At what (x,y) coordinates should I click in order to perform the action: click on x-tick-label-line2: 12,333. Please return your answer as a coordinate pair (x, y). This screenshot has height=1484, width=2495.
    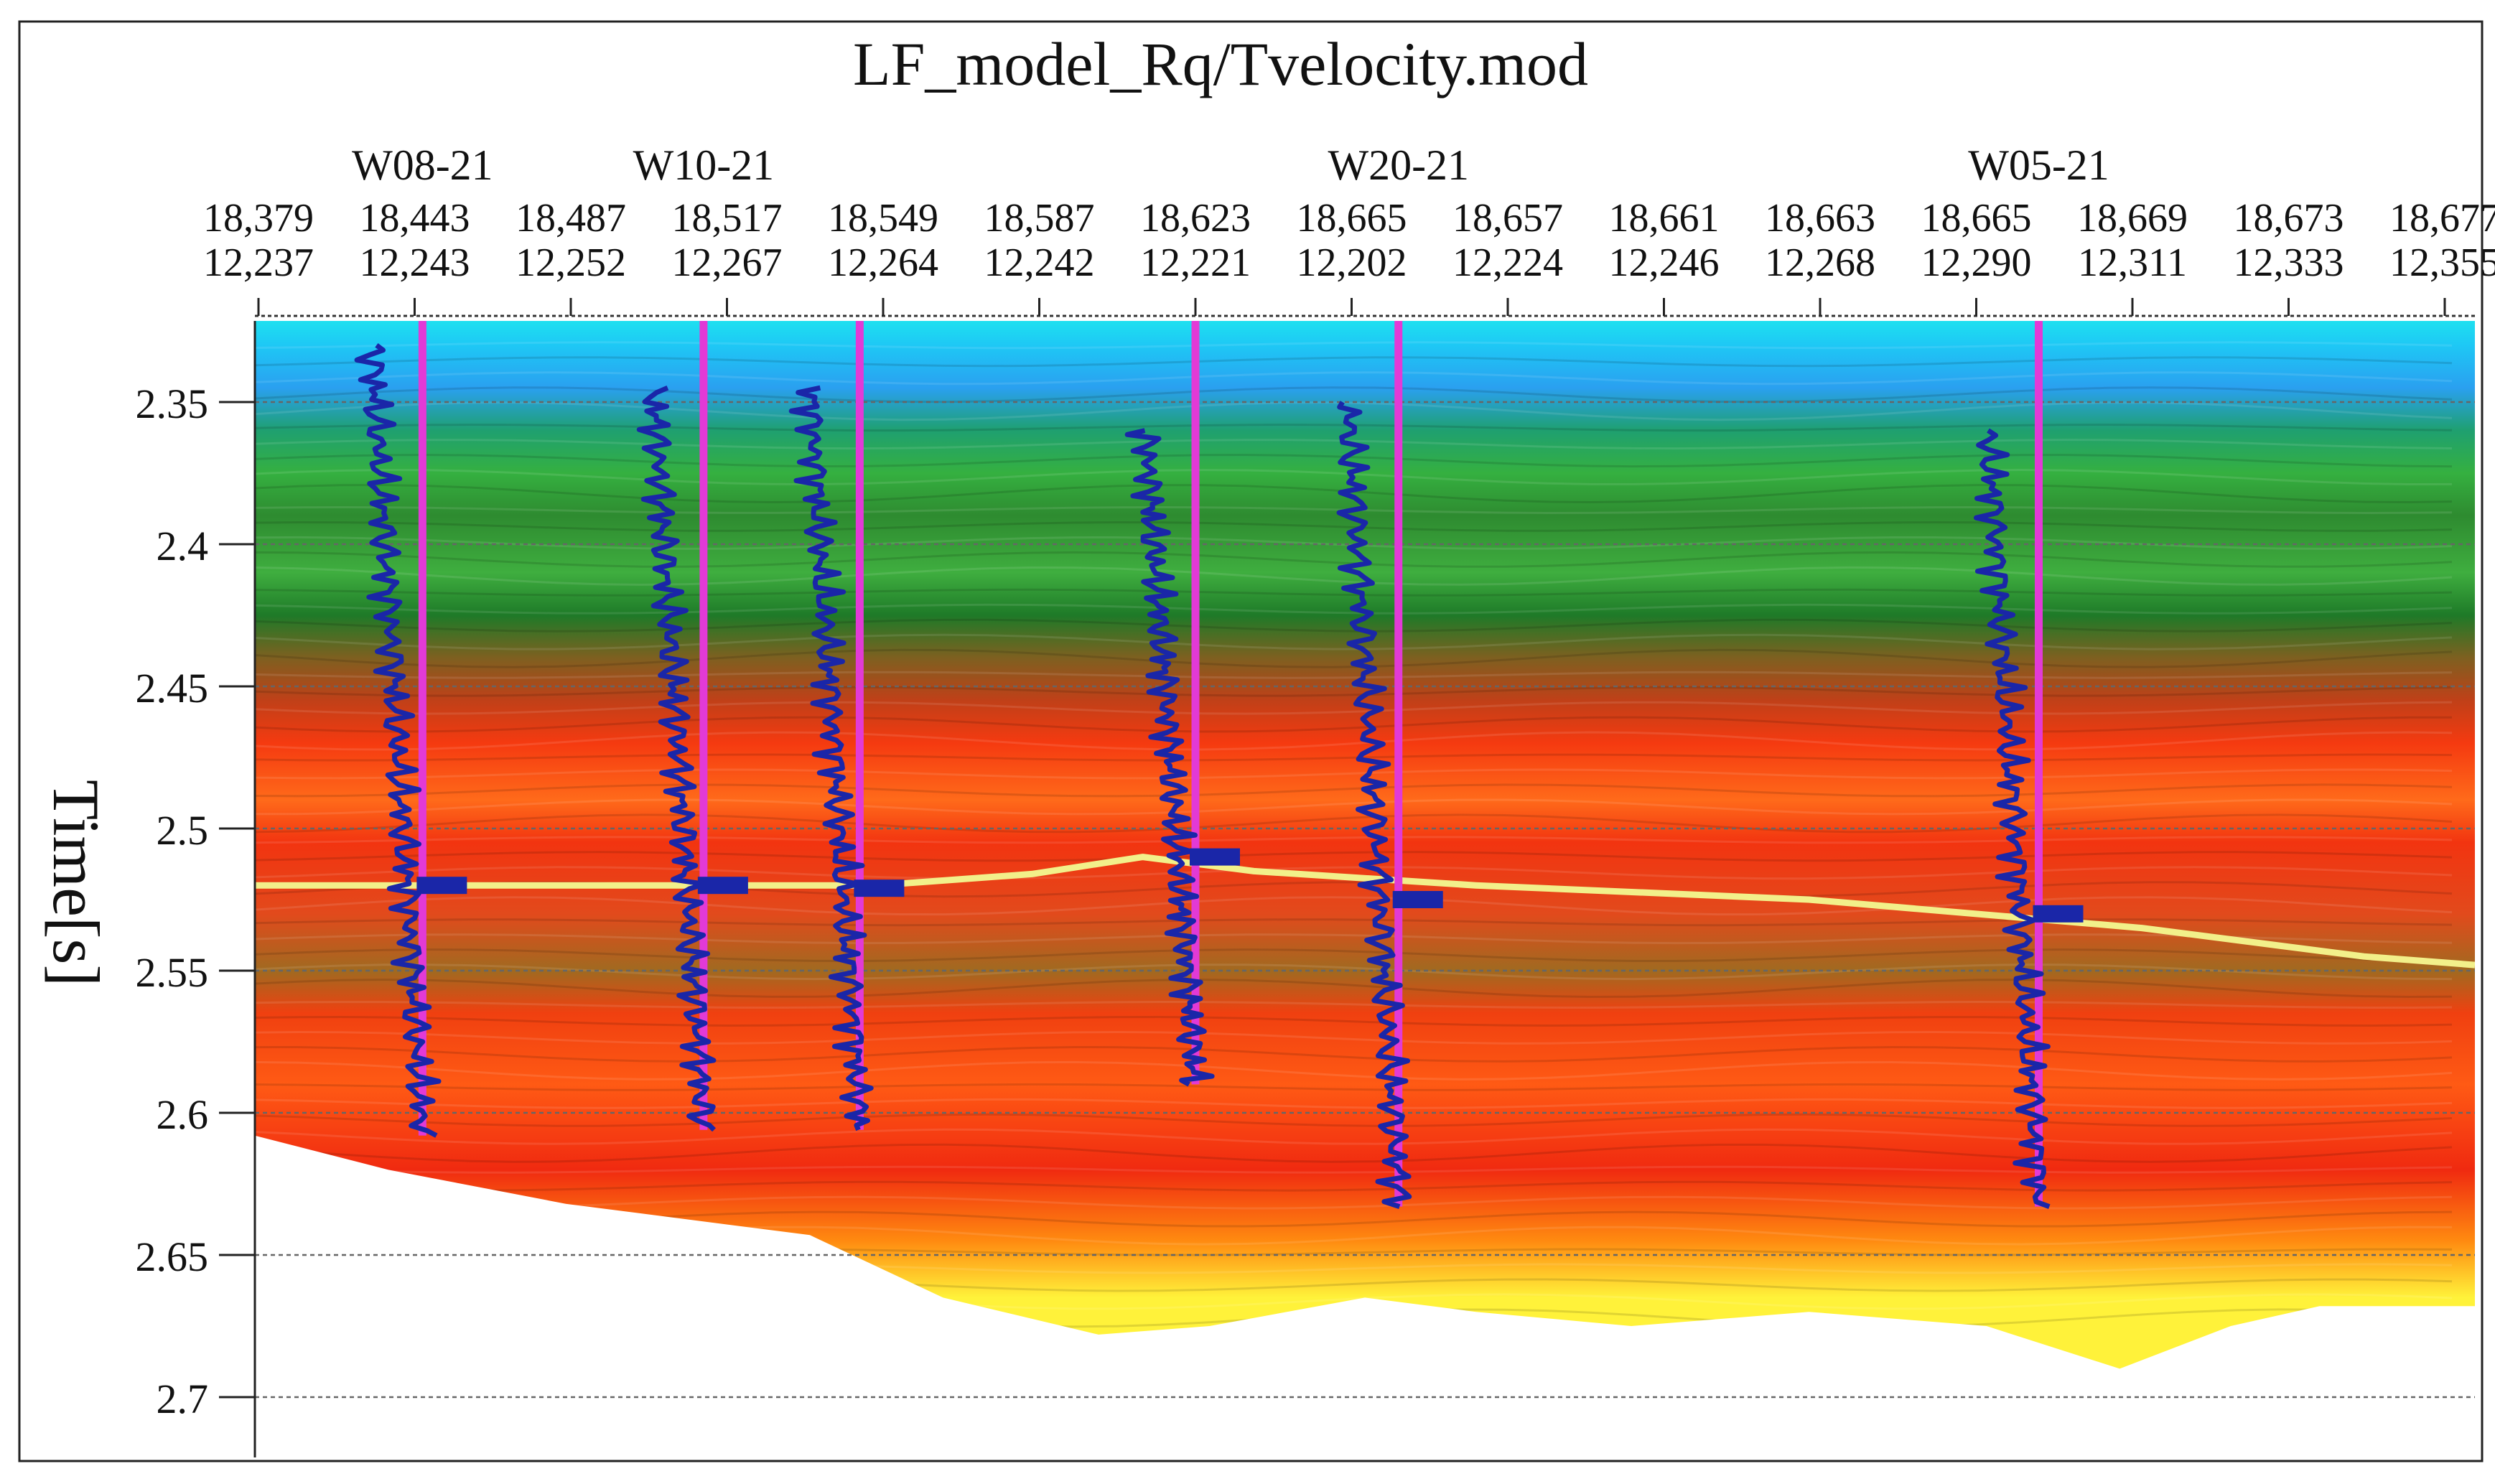
    Looking at the image, I should click on (2289, 263).